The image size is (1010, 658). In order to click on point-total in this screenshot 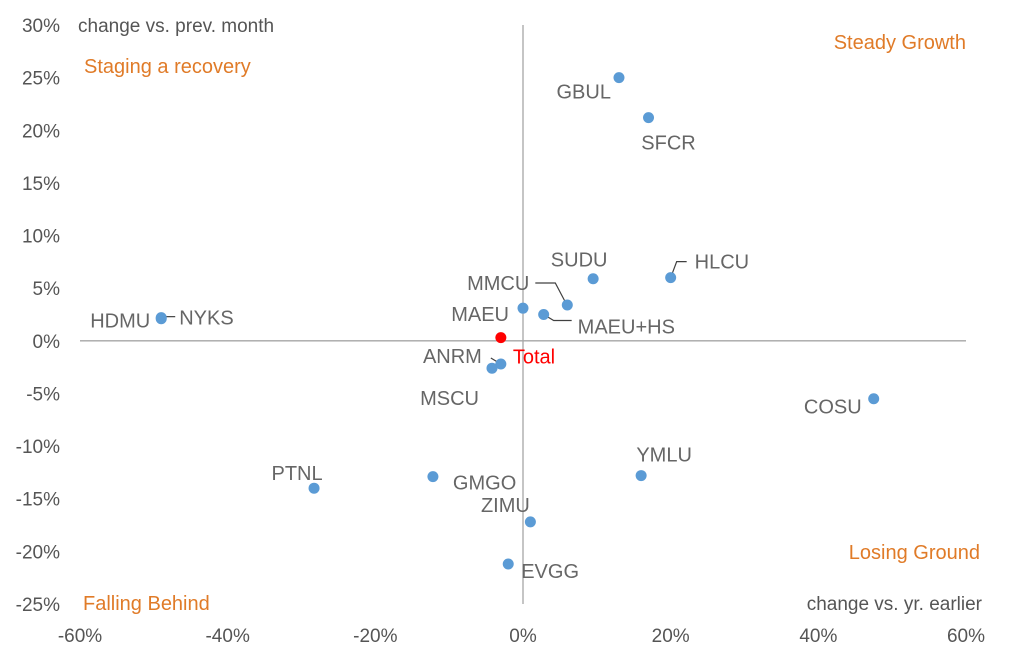, I will do `click(501, 338)`.